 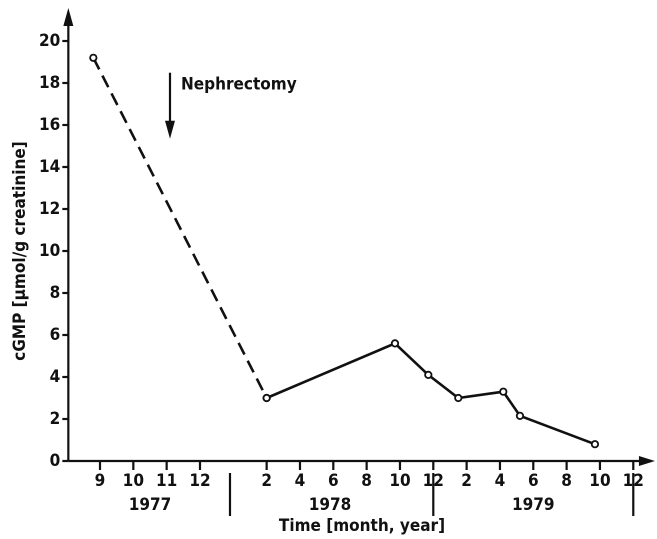 What do you see at coordinates (49, 41) in the screenshot?
I see `y-tick-label: 20` at bounding box center [49, 41].